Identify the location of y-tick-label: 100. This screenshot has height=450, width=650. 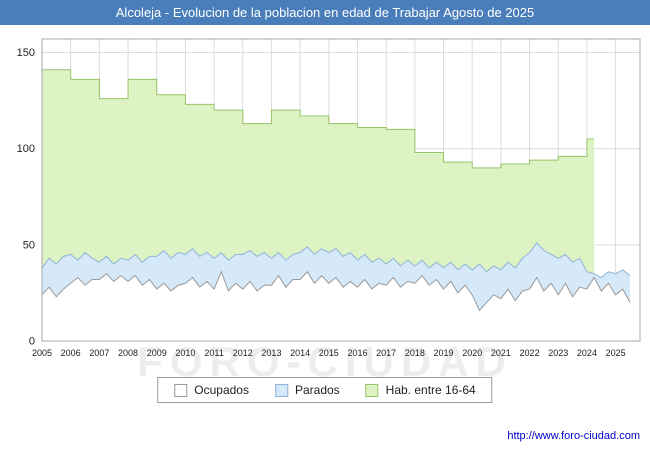
(26, 149).